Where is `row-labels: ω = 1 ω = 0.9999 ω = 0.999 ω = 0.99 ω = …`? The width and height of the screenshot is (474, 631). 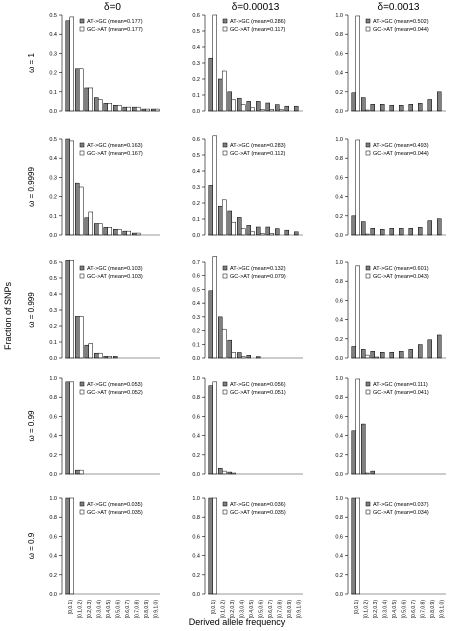 row-labels: ω = 1 ω = 0.9999 ω = 0.999 ω = 0.99 ω = … is located at coordinates (31, 306).